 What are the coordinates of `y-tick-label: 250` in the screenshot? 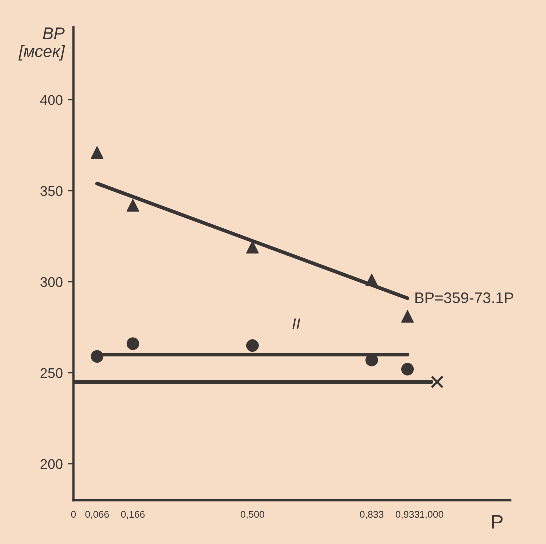 It's located at (51, 373).